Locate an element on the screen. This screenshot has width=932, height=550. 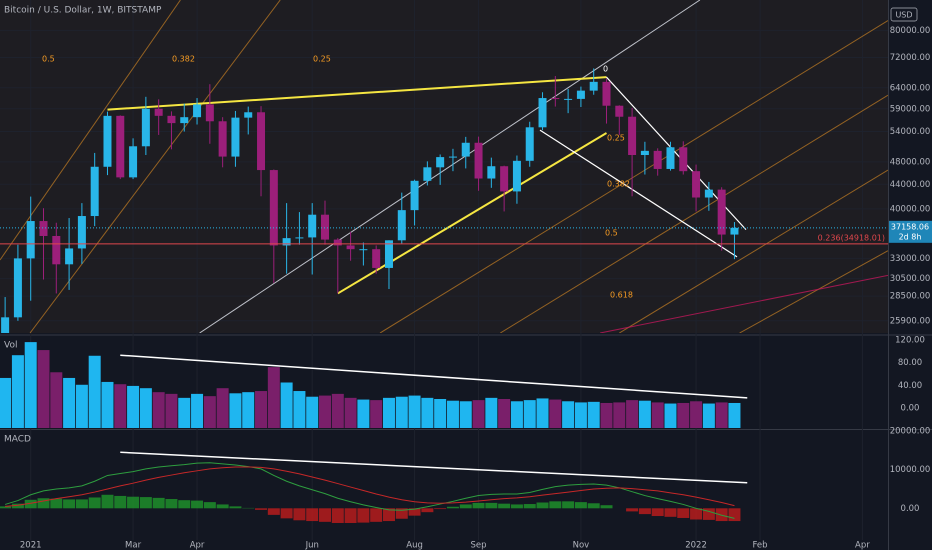
y-tick-label: 44000.00 is located at coordinates (910, 185).